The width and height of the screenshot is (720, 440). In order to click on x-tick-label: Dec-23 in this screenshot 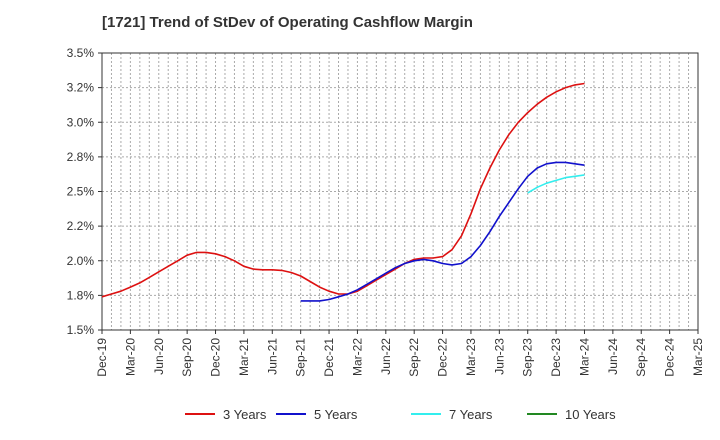, I will do `click(556, 357)`.